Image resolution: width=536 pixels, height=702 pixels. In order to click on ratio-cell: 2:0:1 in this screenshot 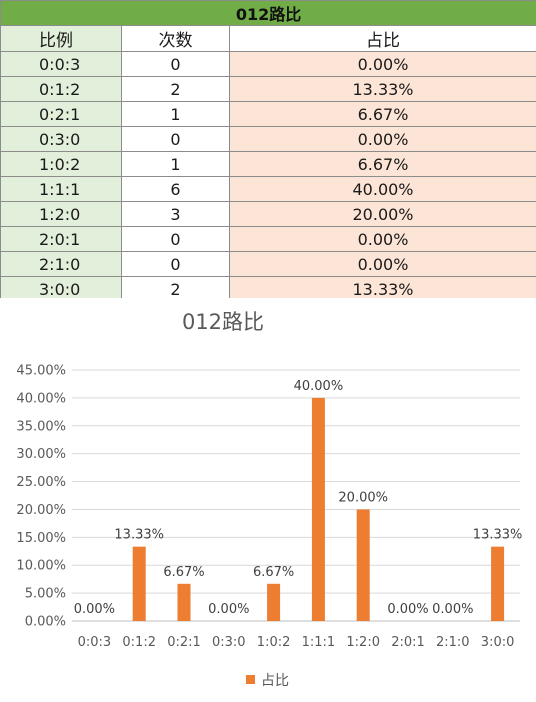, I will do `click(61, 239)`.